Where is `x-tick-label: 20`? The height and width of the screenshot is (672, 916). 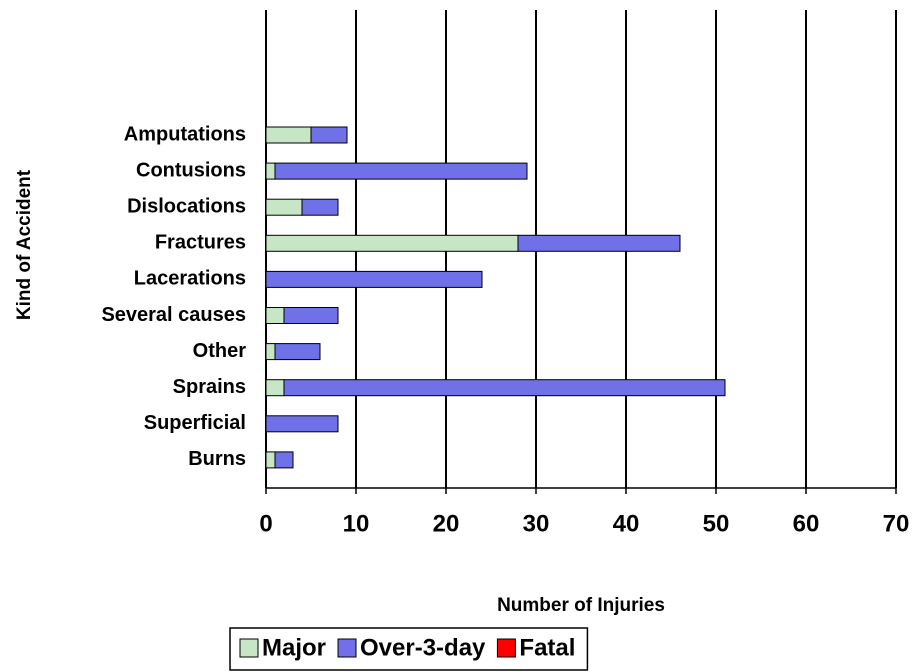 x-tick-label: 20 is located at coordinates (446, 523).